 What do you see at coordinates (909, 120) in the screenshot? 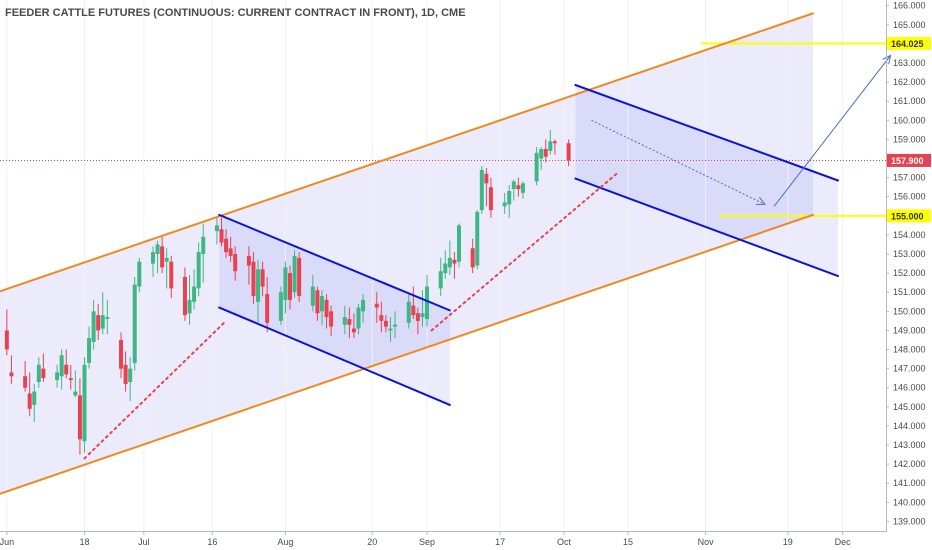
I see `y-tick-label: 160.000` at bounding box center [909, 120].